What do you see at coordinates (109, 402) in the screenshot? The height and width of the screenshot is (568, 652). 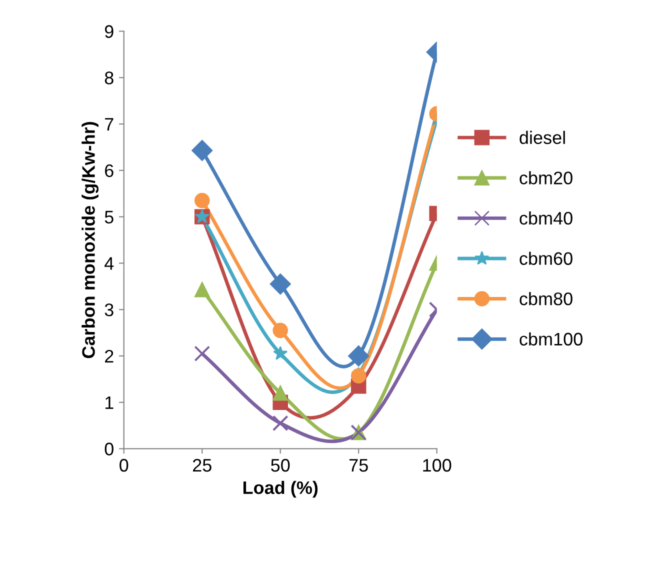 I see `y-tick-label: 1` at bounding box center [109, 402].